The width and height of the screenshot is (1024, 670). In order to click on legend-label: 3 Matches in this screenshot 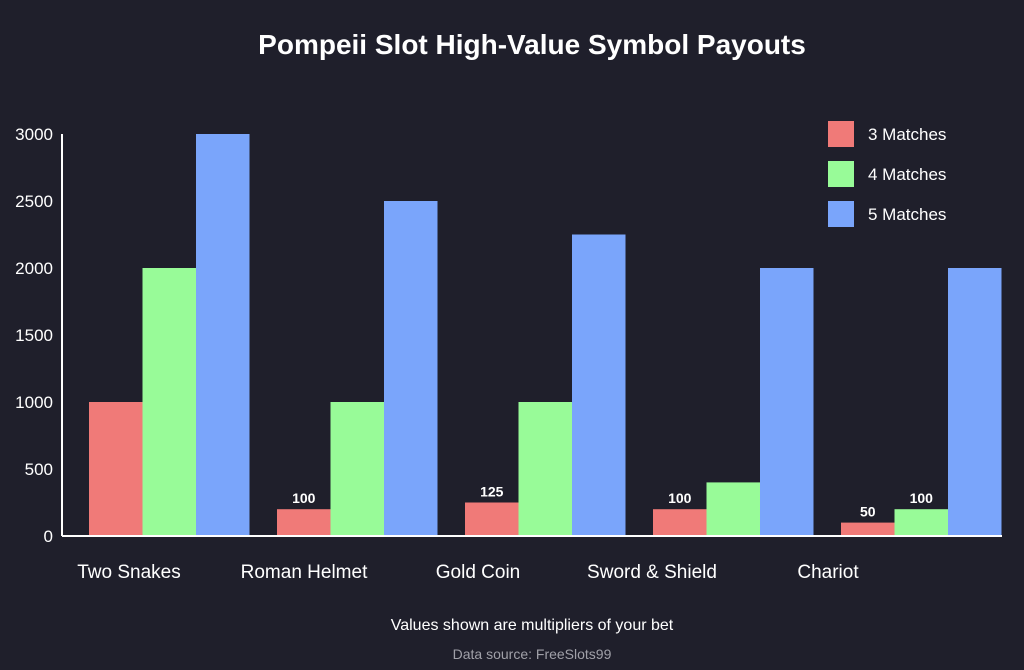, I will do `click(907, 134)`.